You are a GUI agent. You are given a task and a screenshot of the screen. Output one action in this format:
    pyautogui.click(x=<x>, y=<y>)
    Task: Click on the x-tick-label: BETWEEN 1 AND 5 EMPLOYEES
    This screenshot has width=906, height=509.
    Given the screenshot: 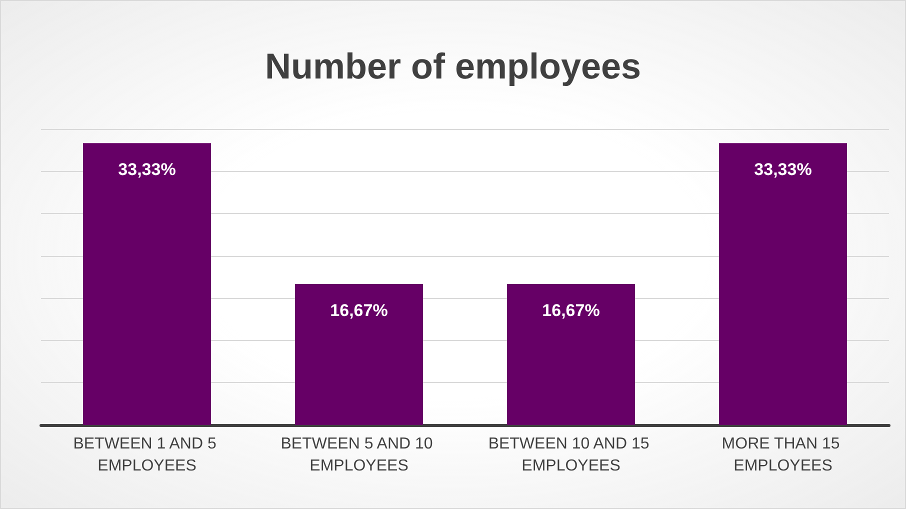 What is the action you would take?
    pyautogui.click(x=147, y=455)
    